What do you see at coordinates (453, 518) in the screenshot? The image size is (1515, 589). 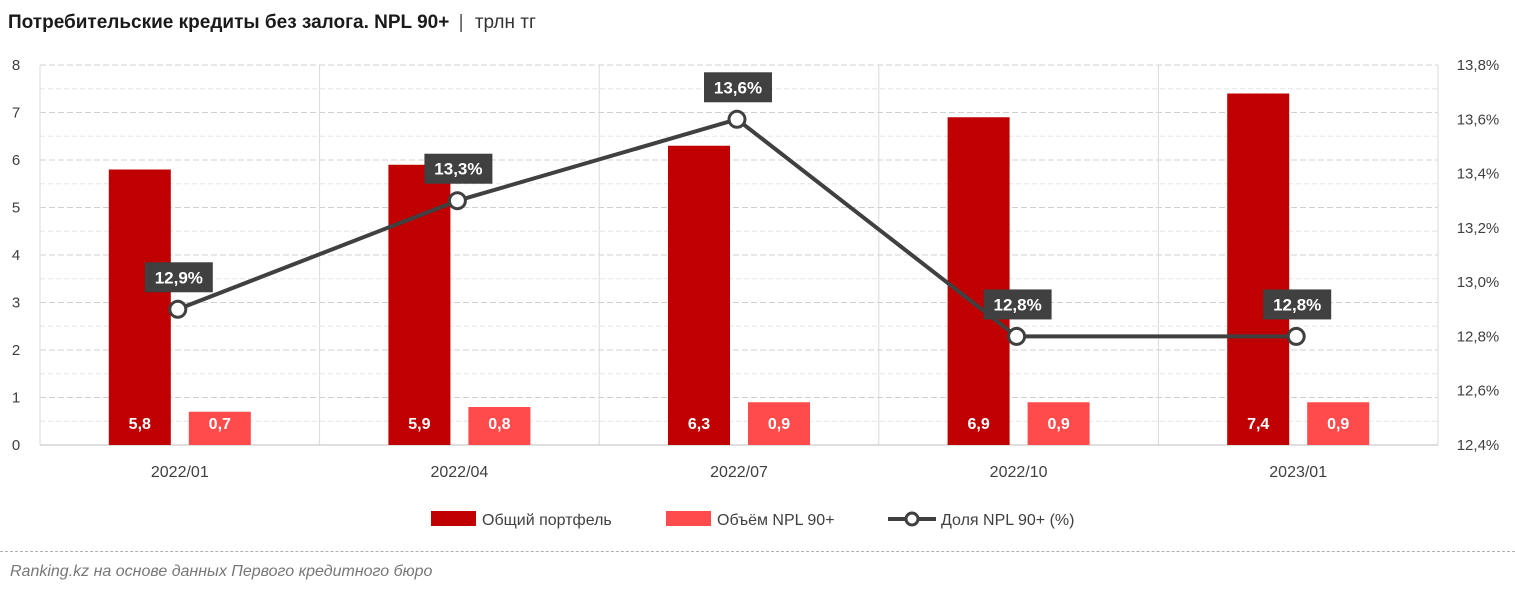 I see `legend-swatch-portfolio` at bounding box center [453, 518].